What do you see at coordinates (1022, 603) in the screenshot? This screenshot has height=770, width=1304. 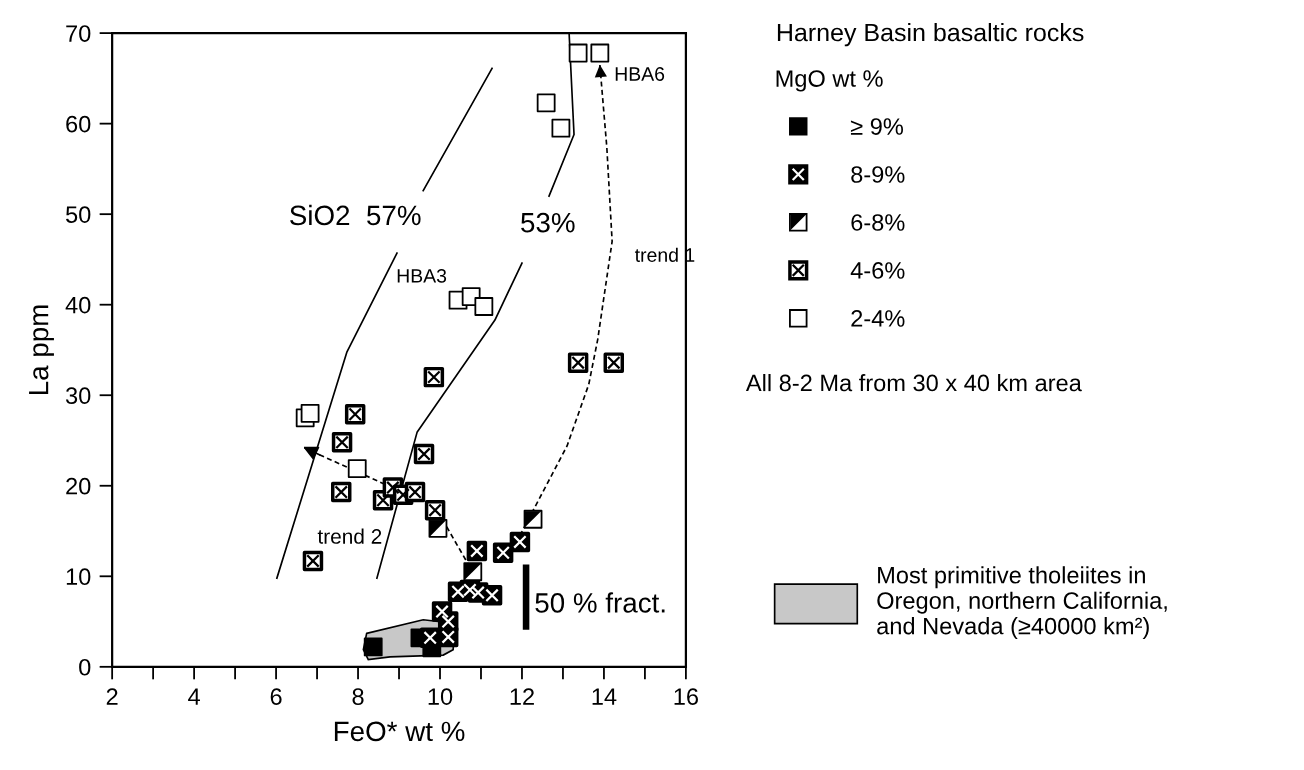 I see `legend-label: Most primitive tholeiites in Oregon, northern California, and Nevada (≥40000 km²)` at bounding box center [1022, 603].